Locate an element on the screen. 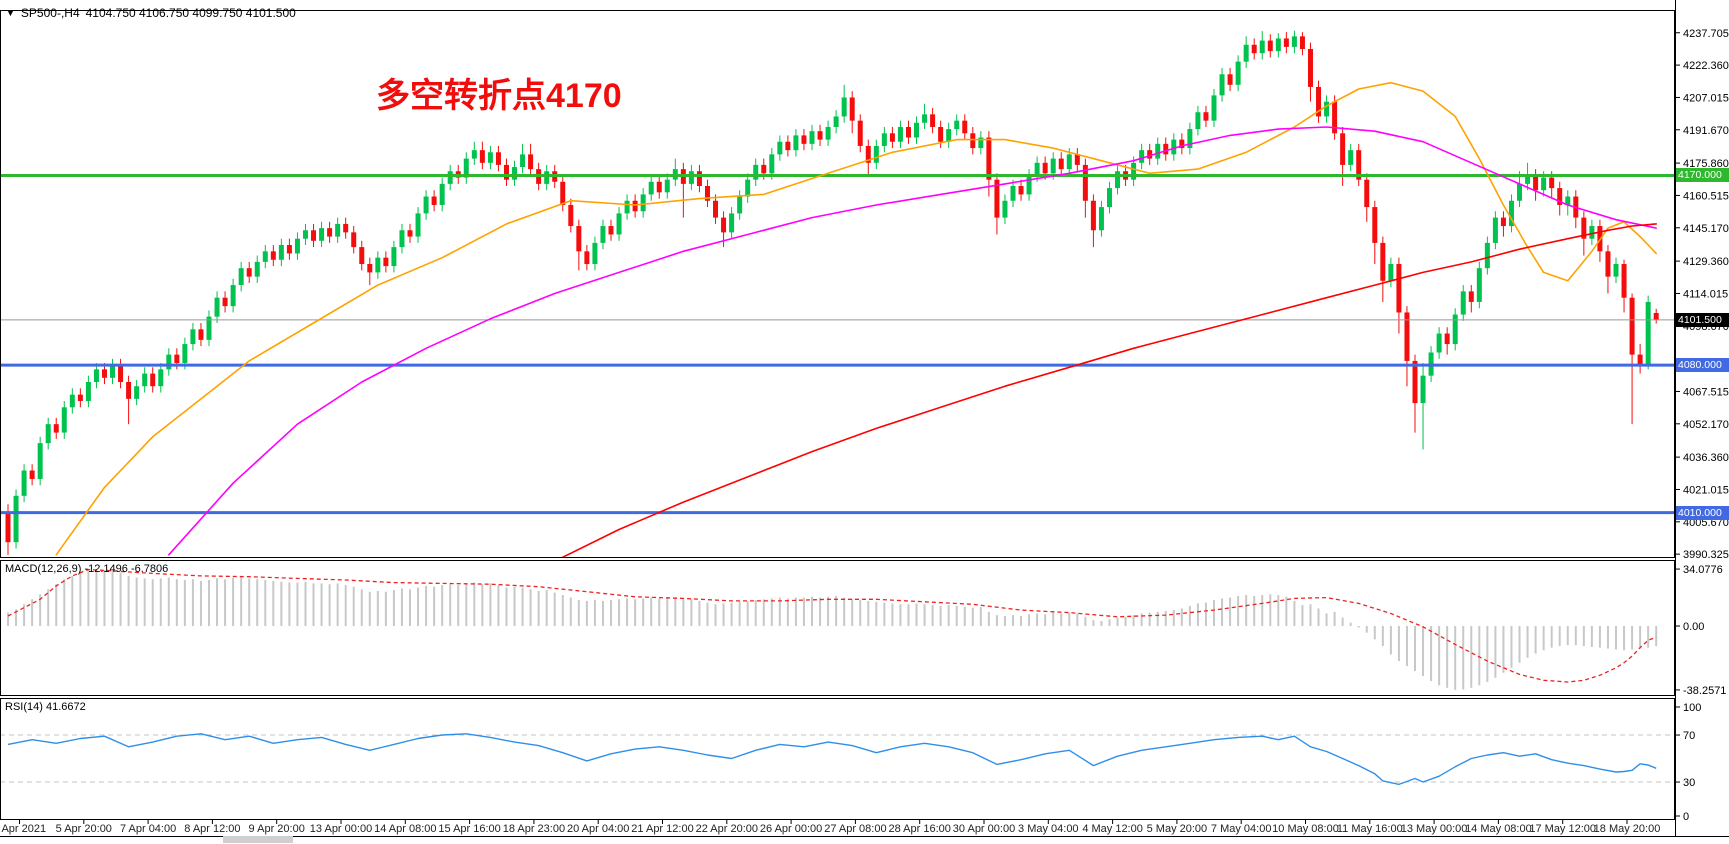  macd-indicator-label: MACD(12,26,9) -12.1496 -6.7806 is located at coordinates (87, 569).